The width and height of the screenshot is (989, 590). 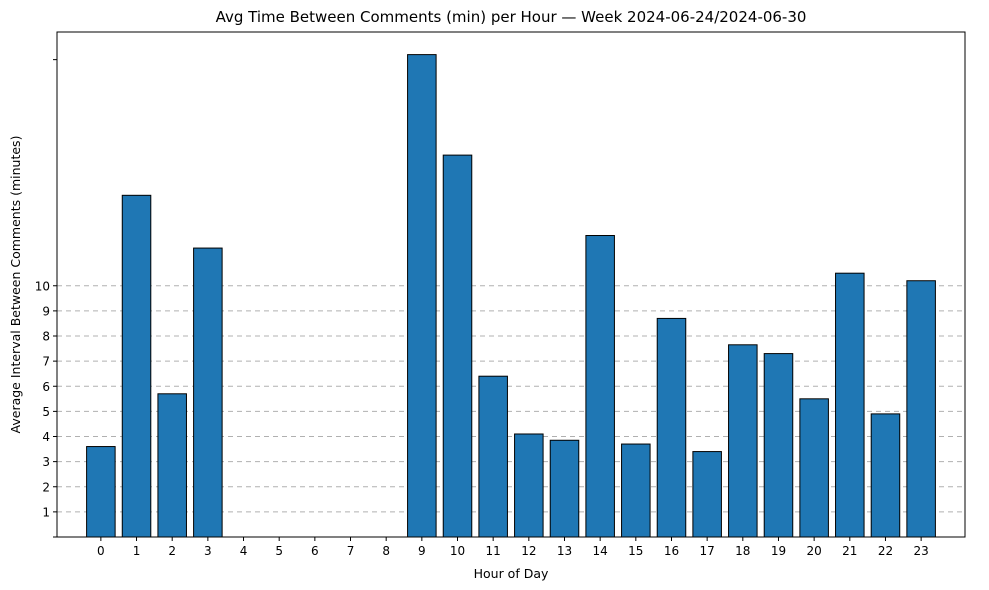 What do you see at coordinates (742, 551) in the screenshot?
I see `x-tick-label: 18` at bounding box center [742, 551].